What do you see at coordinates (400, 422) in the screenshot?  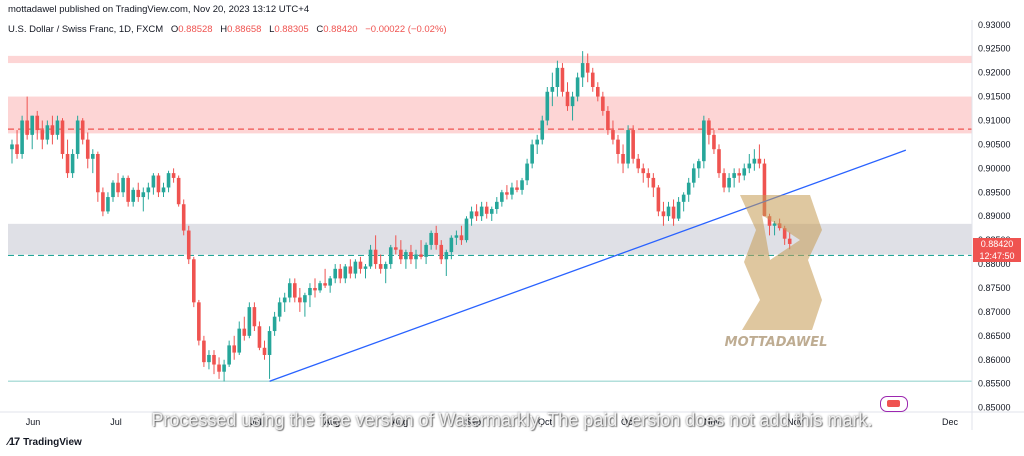 I see `x-tick-label: Aug` at bounding box center [400, 422].